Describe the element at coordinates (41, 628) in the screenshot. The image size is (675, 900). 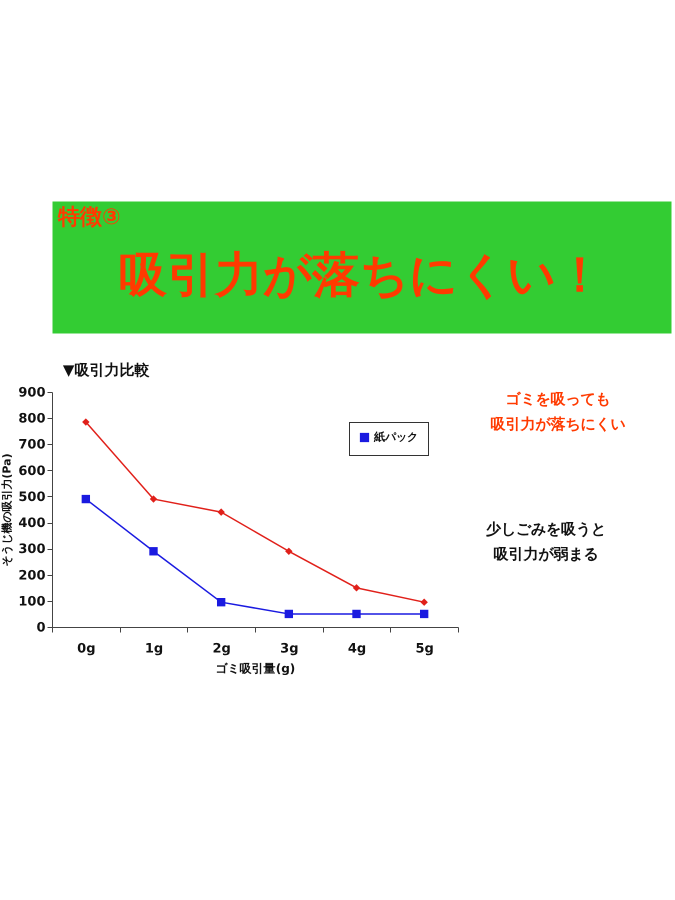
I see `y-tick-label: 0` at that location.